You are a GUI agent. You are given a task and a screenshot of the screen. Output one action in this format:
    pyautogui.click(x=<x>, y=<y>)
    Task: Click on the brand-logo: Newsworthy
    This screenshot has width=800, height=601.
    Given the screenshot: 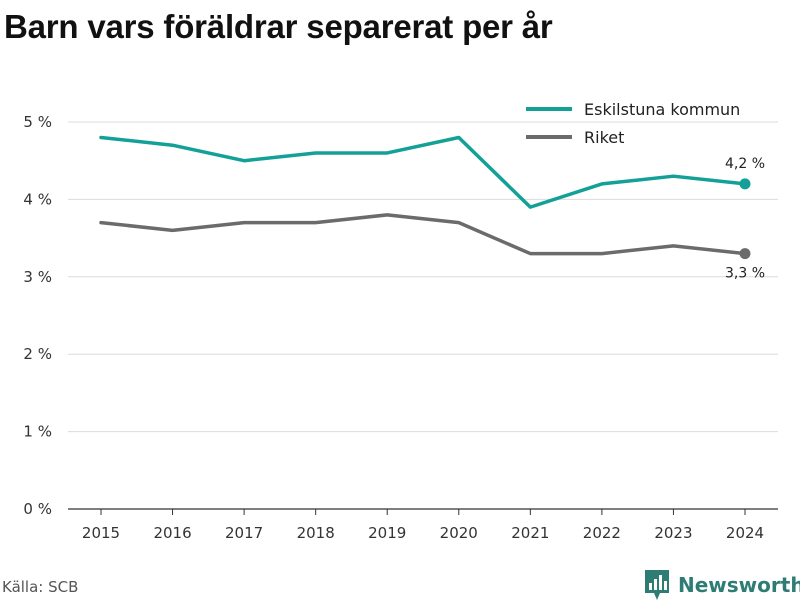 What is the action you would take?
    pyautogui.click(x=722, y=585)
    